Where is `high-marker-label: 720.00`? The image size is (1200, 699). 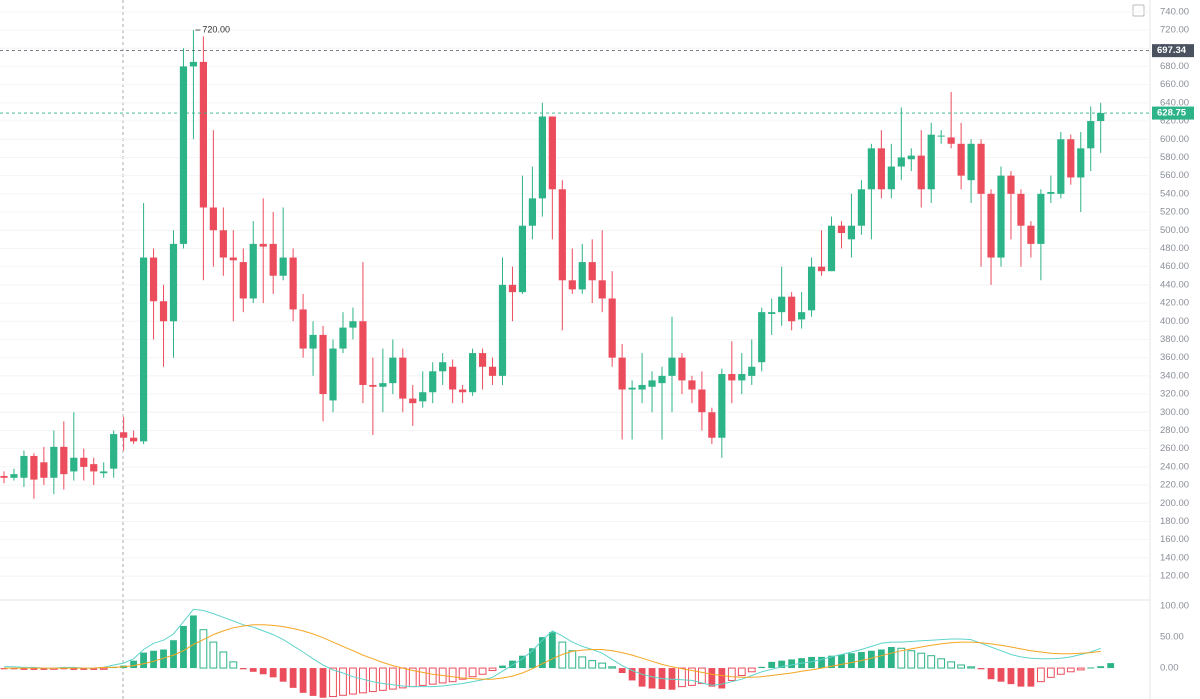 high-marker-label: 720.00 is located at coordinates (216, 29).